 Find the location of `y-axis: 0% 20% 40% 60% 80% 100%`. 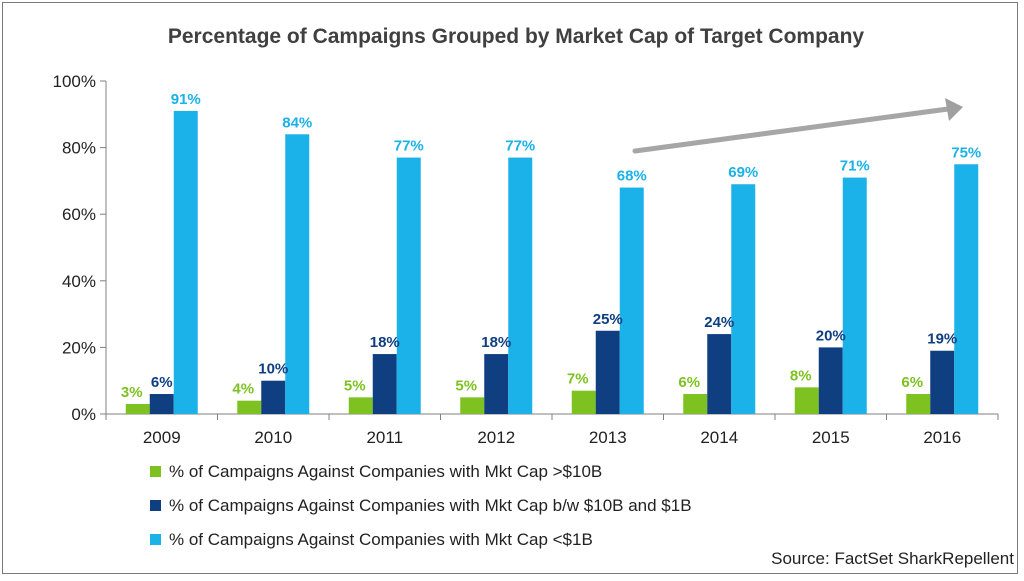

y-axis: 0% 20% 40% 60% 80% 100% is located at coordinates (80, 248).